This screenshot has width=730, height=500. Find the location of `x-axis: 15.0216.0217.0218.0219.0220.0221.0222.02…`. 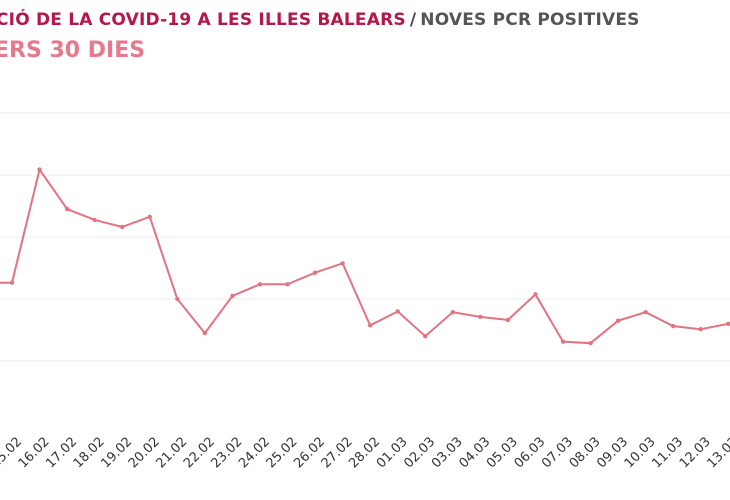

x-axis: 15.0216.0217.0218.0219.0220.0221.0222.02… is located at coordinates (365, 452).